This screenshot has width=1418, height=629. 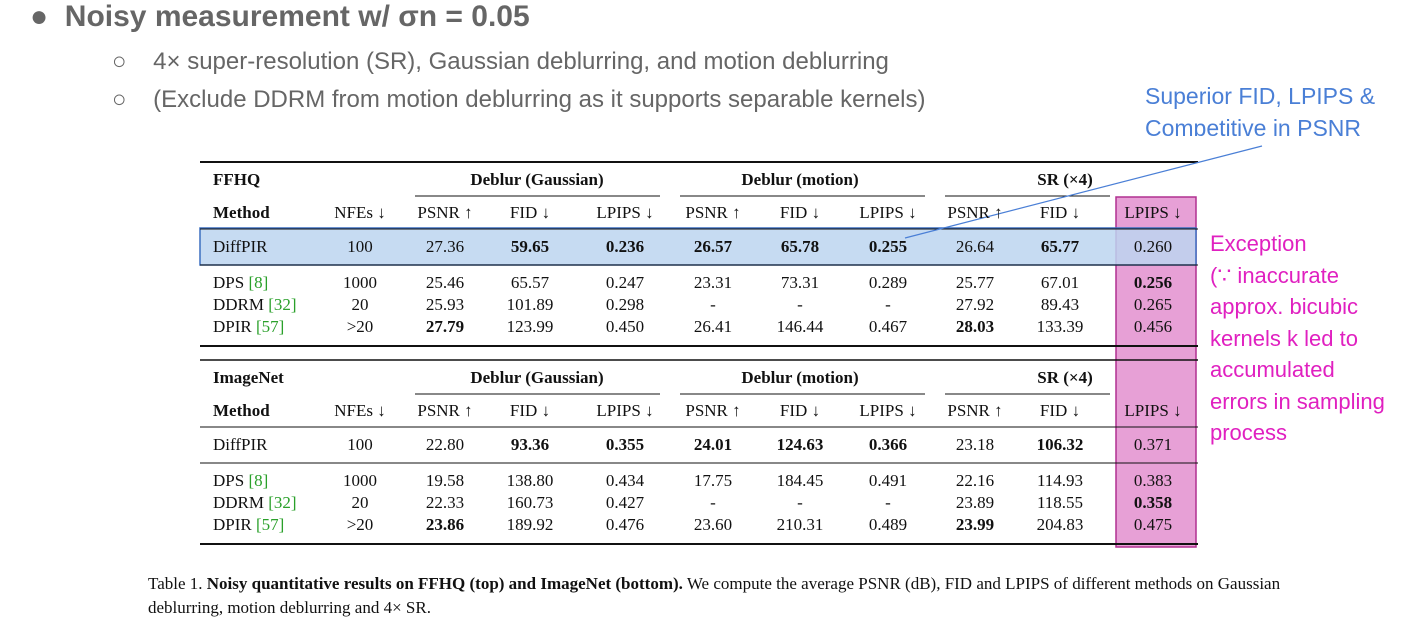 What do you see at coordinates (530, 524) in the screenshot?
I see `value-cell: 189.92` at bounding box center [530, 524].